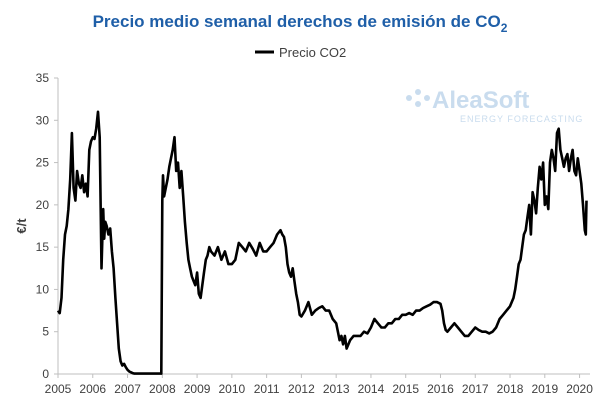  What do you see at coordinates (312, 52) in the screenshot?
I see `legend-entry: Precio CO2` at bounding box center [312, 52].